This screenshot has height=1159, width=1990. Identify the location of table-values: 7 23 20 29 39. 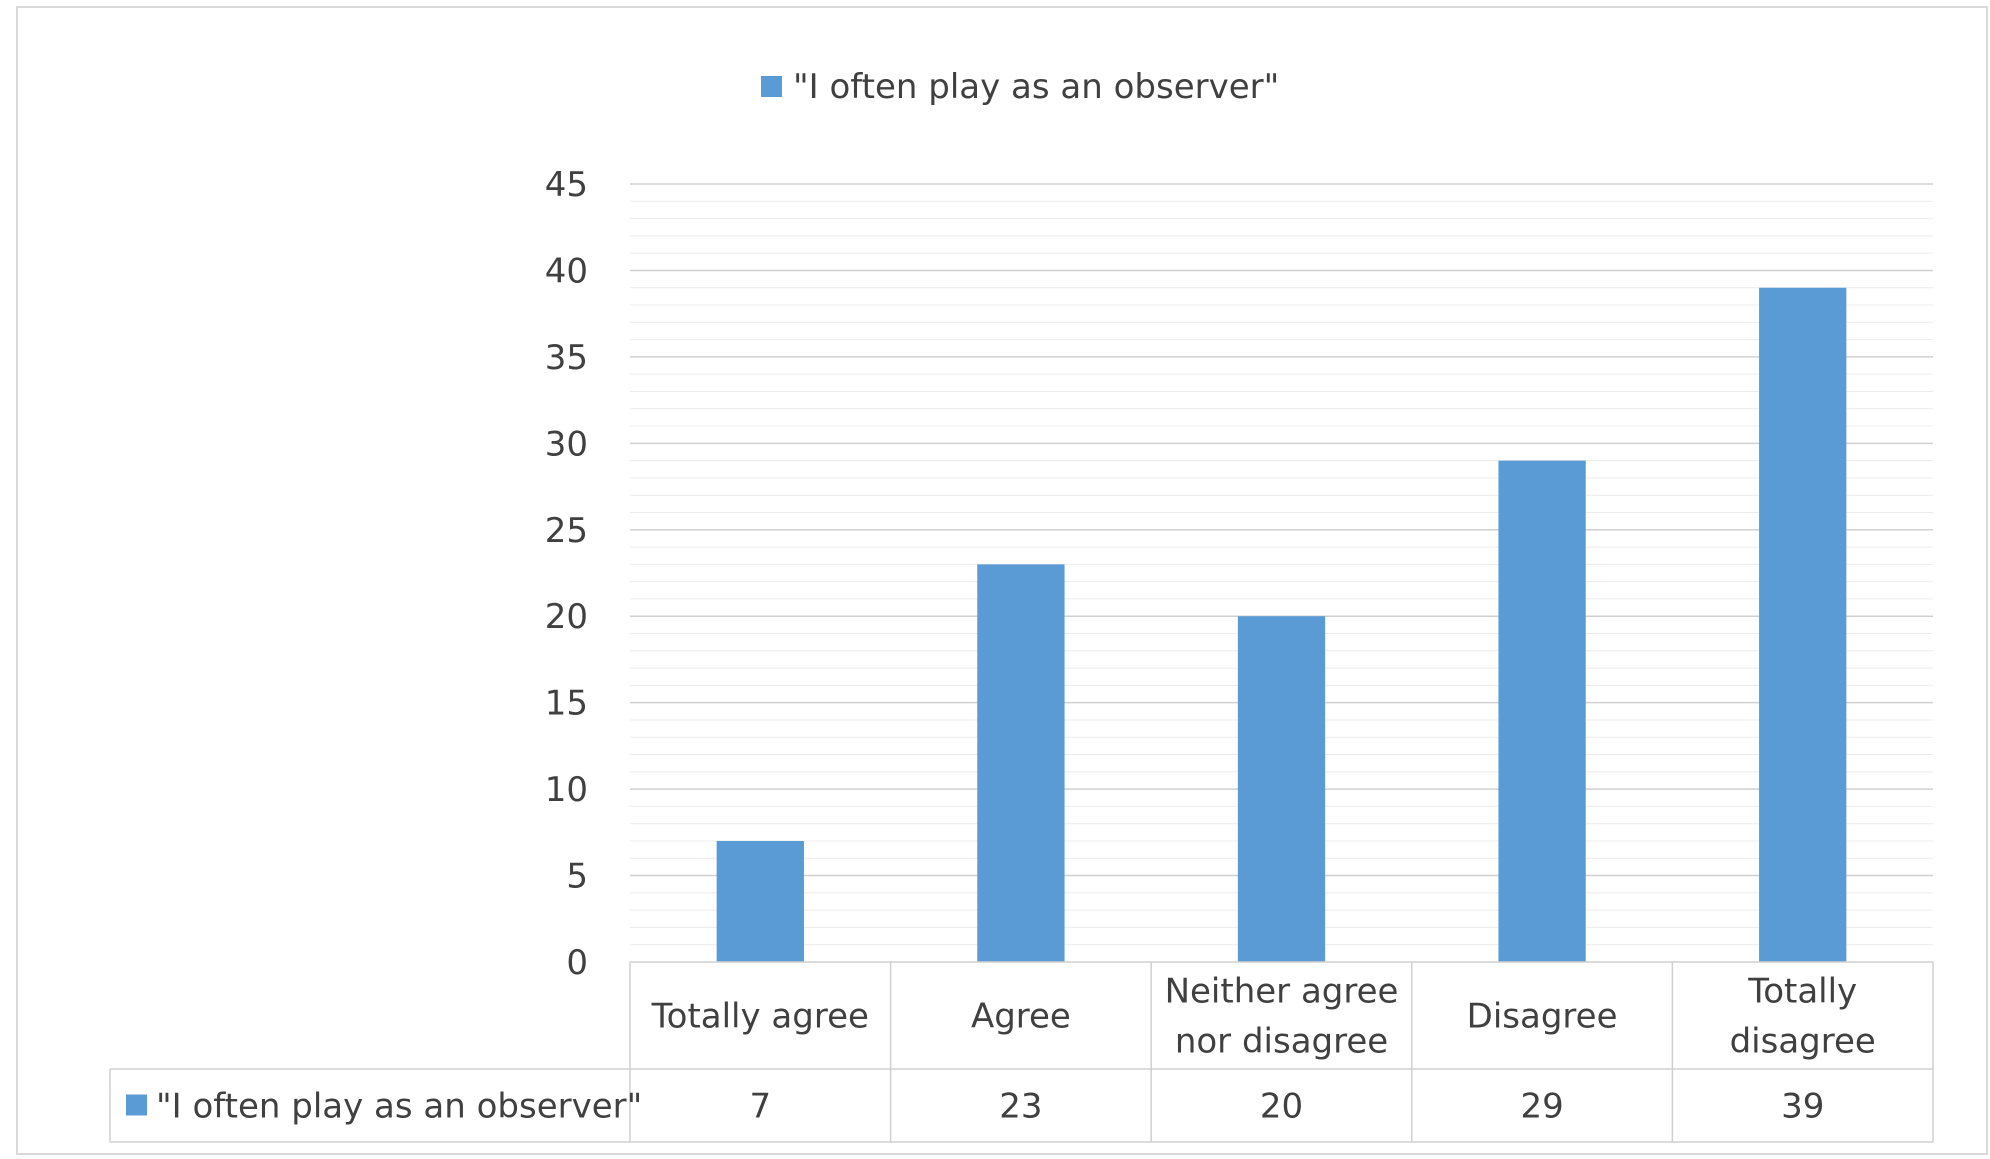
(1286, 1107).